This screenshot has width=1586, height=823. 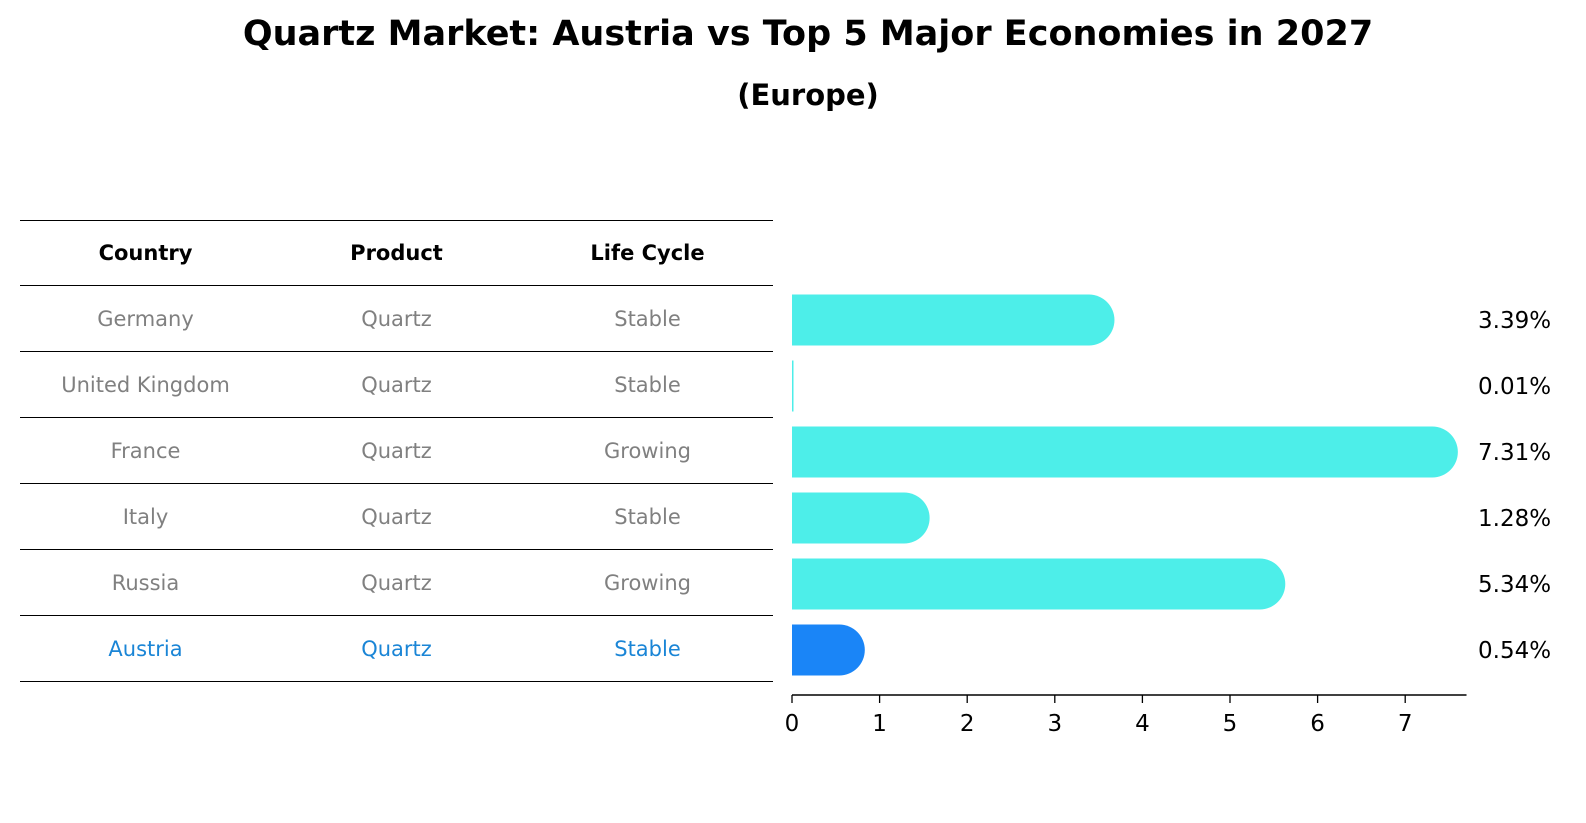 I want to click on chart-subtitle: (Europe), so click(x=808, y=95).